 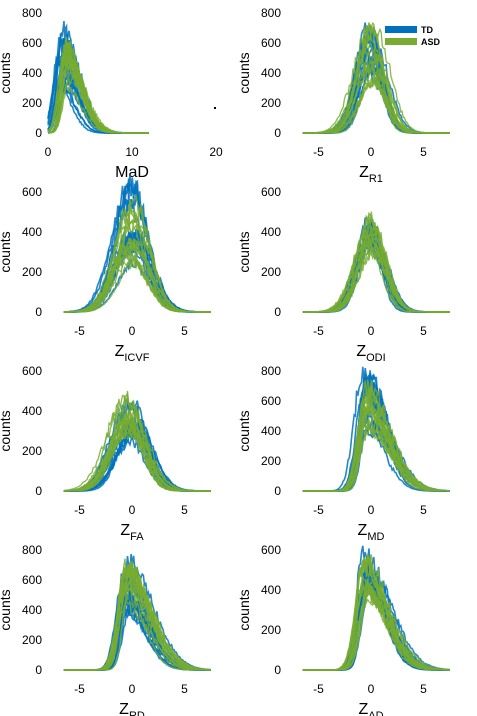 I want to click on panel-r1: 0 200 400 600 800 -5 0 5 counts ZR1, so click(x=343, y=95).